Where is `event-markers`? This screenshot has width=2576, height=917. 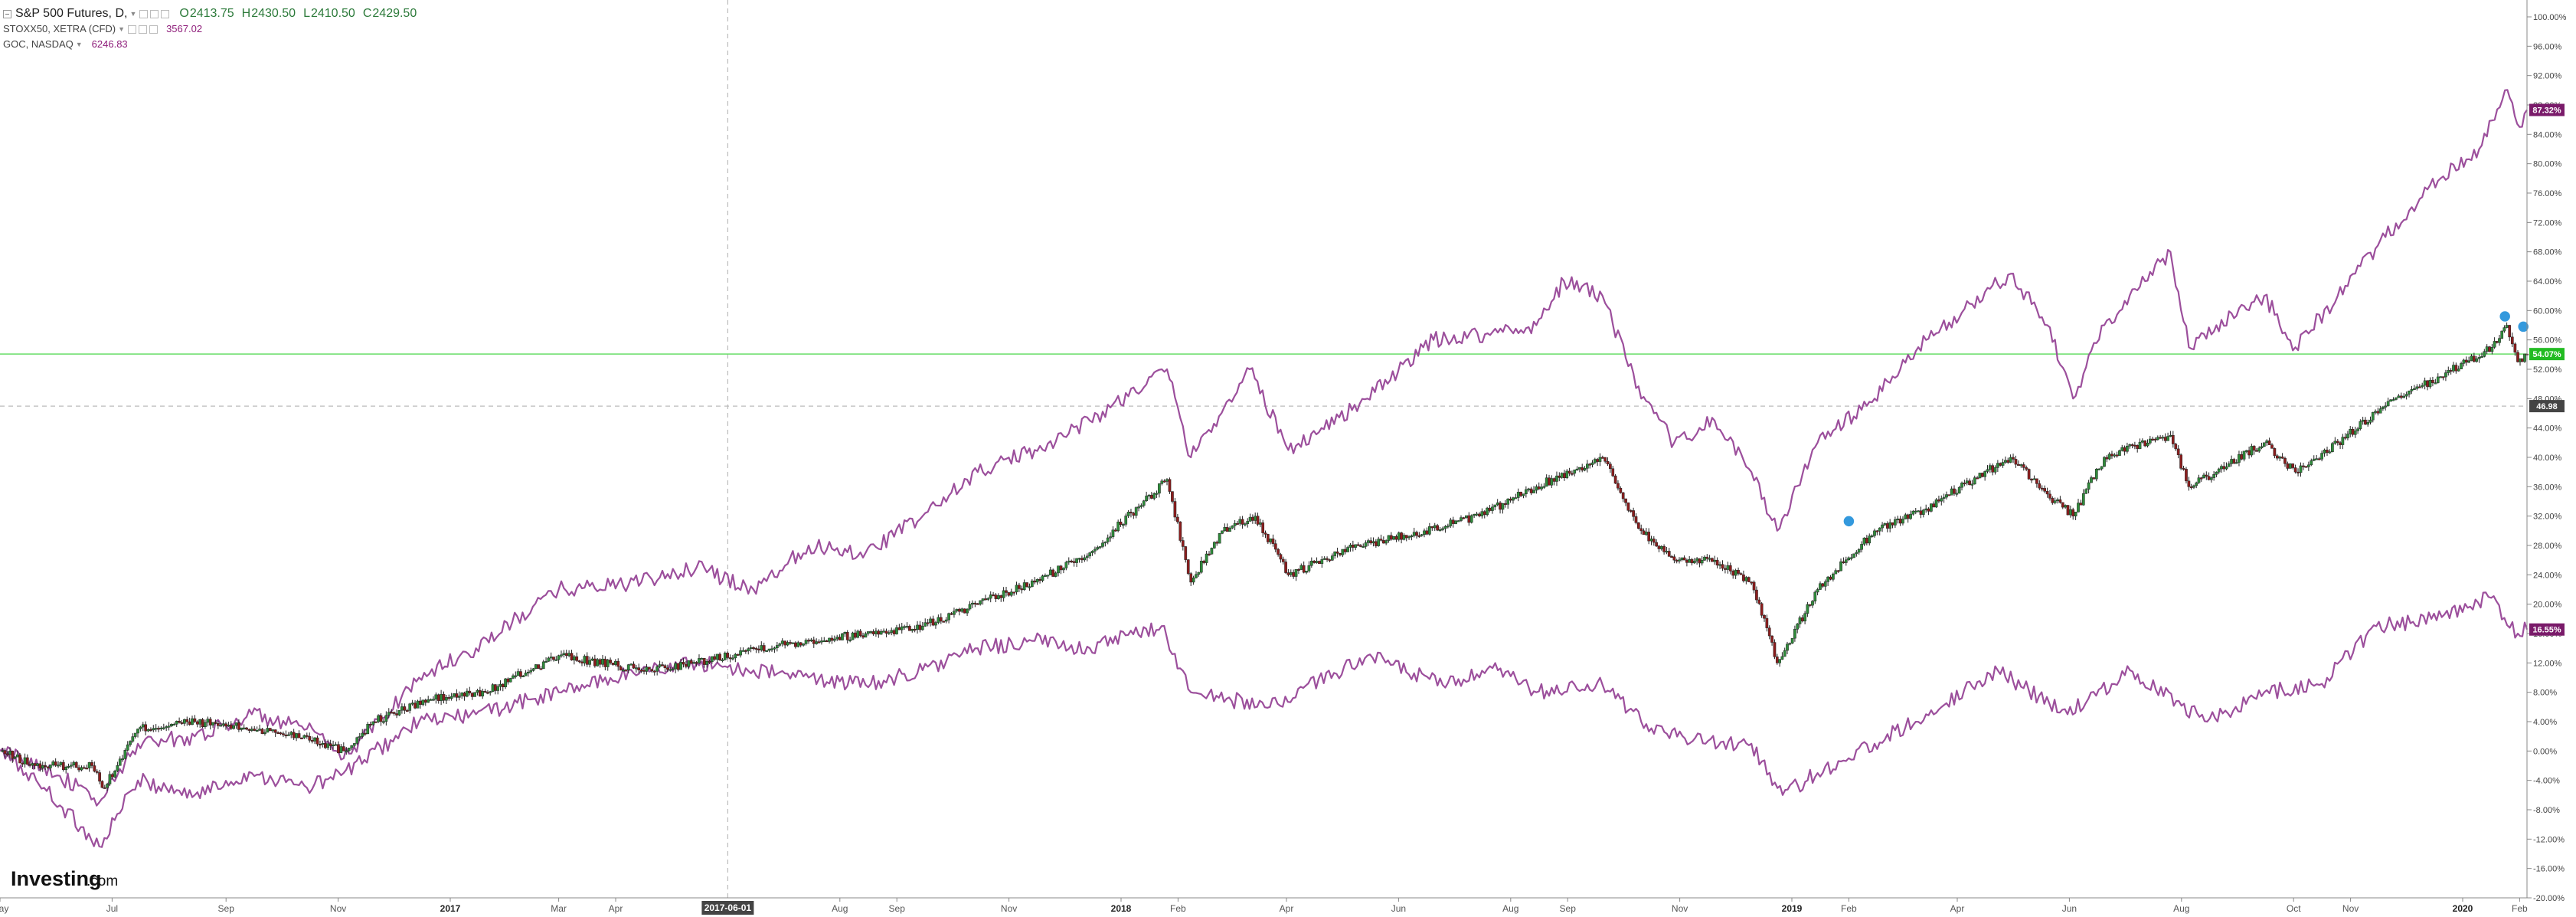
event-markers is located at coordinates (2186, 419).